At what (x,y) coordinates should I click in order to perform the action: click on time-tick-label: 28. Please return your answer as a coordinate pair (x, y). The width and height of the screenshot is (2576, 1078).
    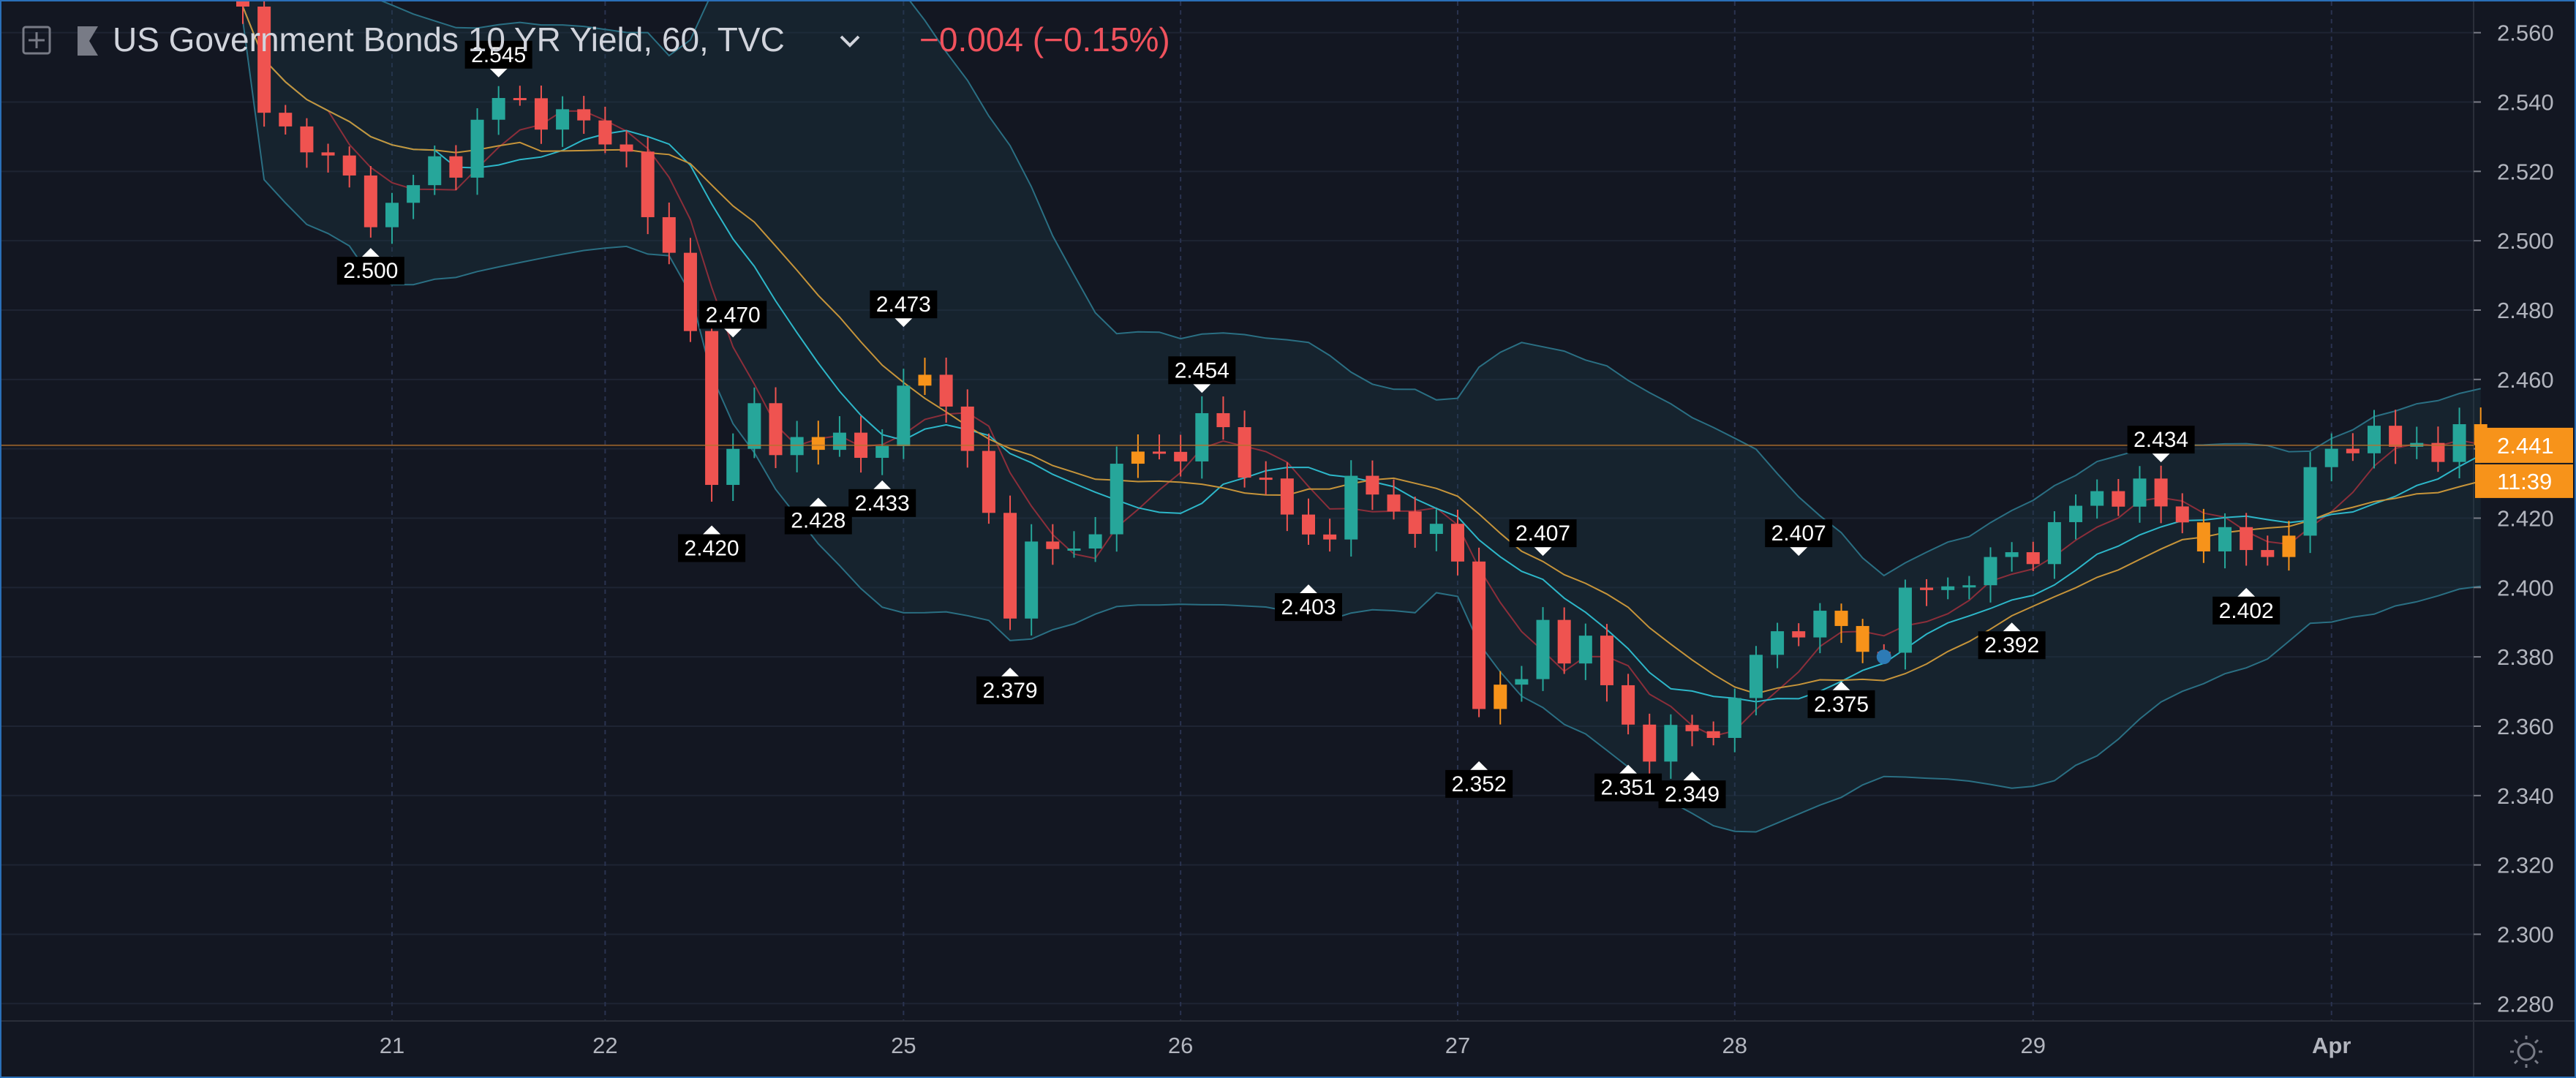
    Looking at the image, I should click on (1734, 1045).